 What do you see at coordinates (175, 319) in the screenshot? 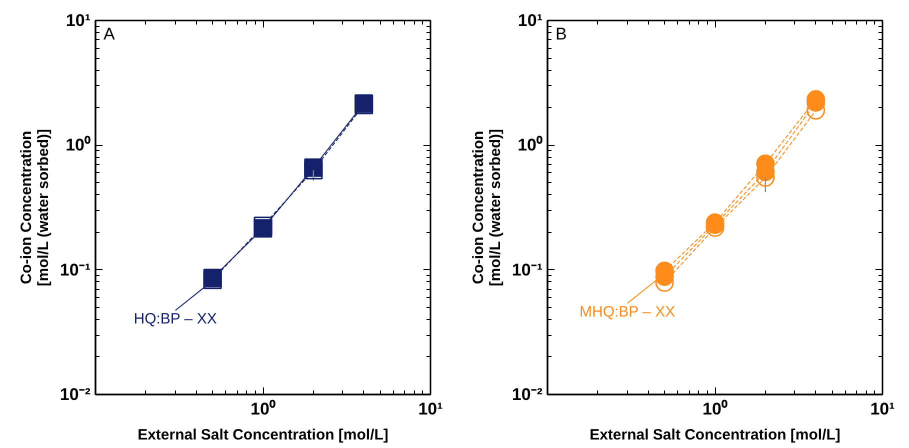
I see `legend-label: HQ:BP – XX` at bounding box center [175, 319].